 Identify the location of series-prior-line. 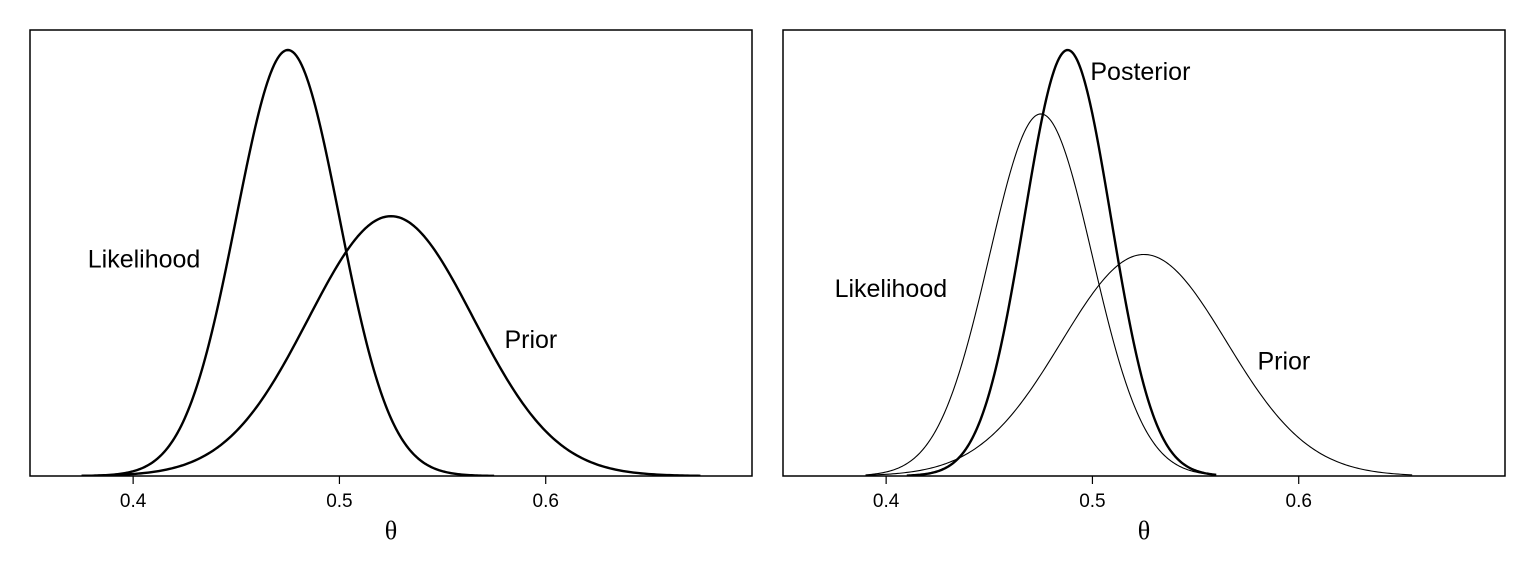
(1139, 364).